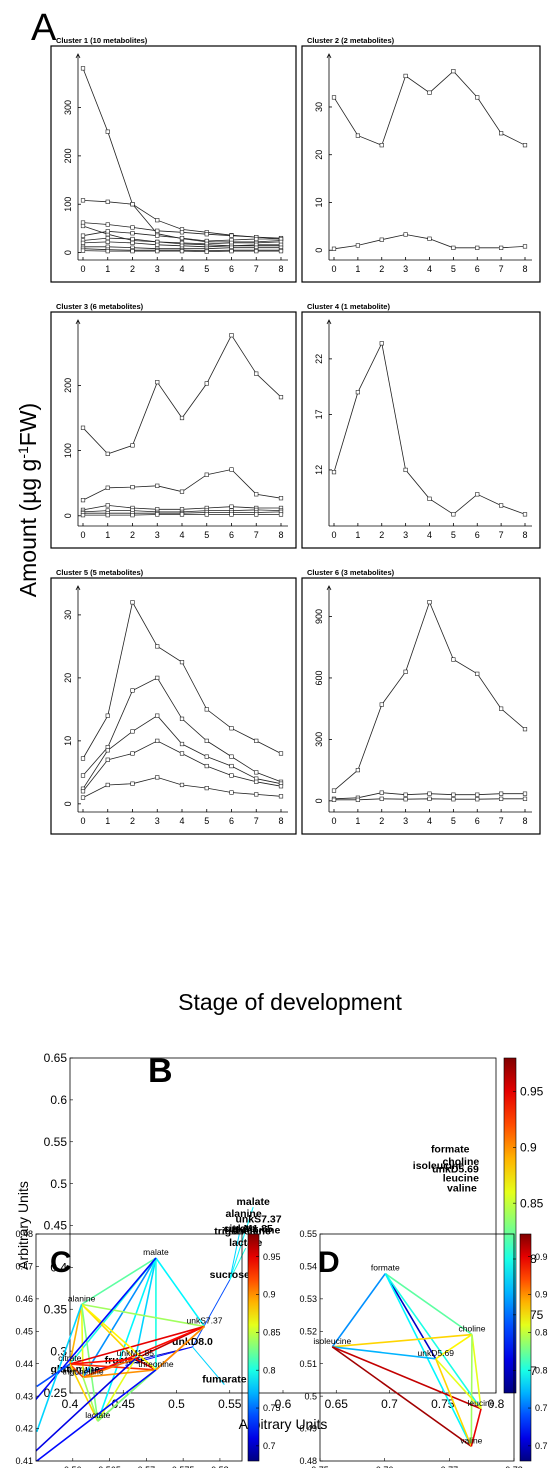  I want to click on node-label-sucrose: sucrose, so click(230, 1275).